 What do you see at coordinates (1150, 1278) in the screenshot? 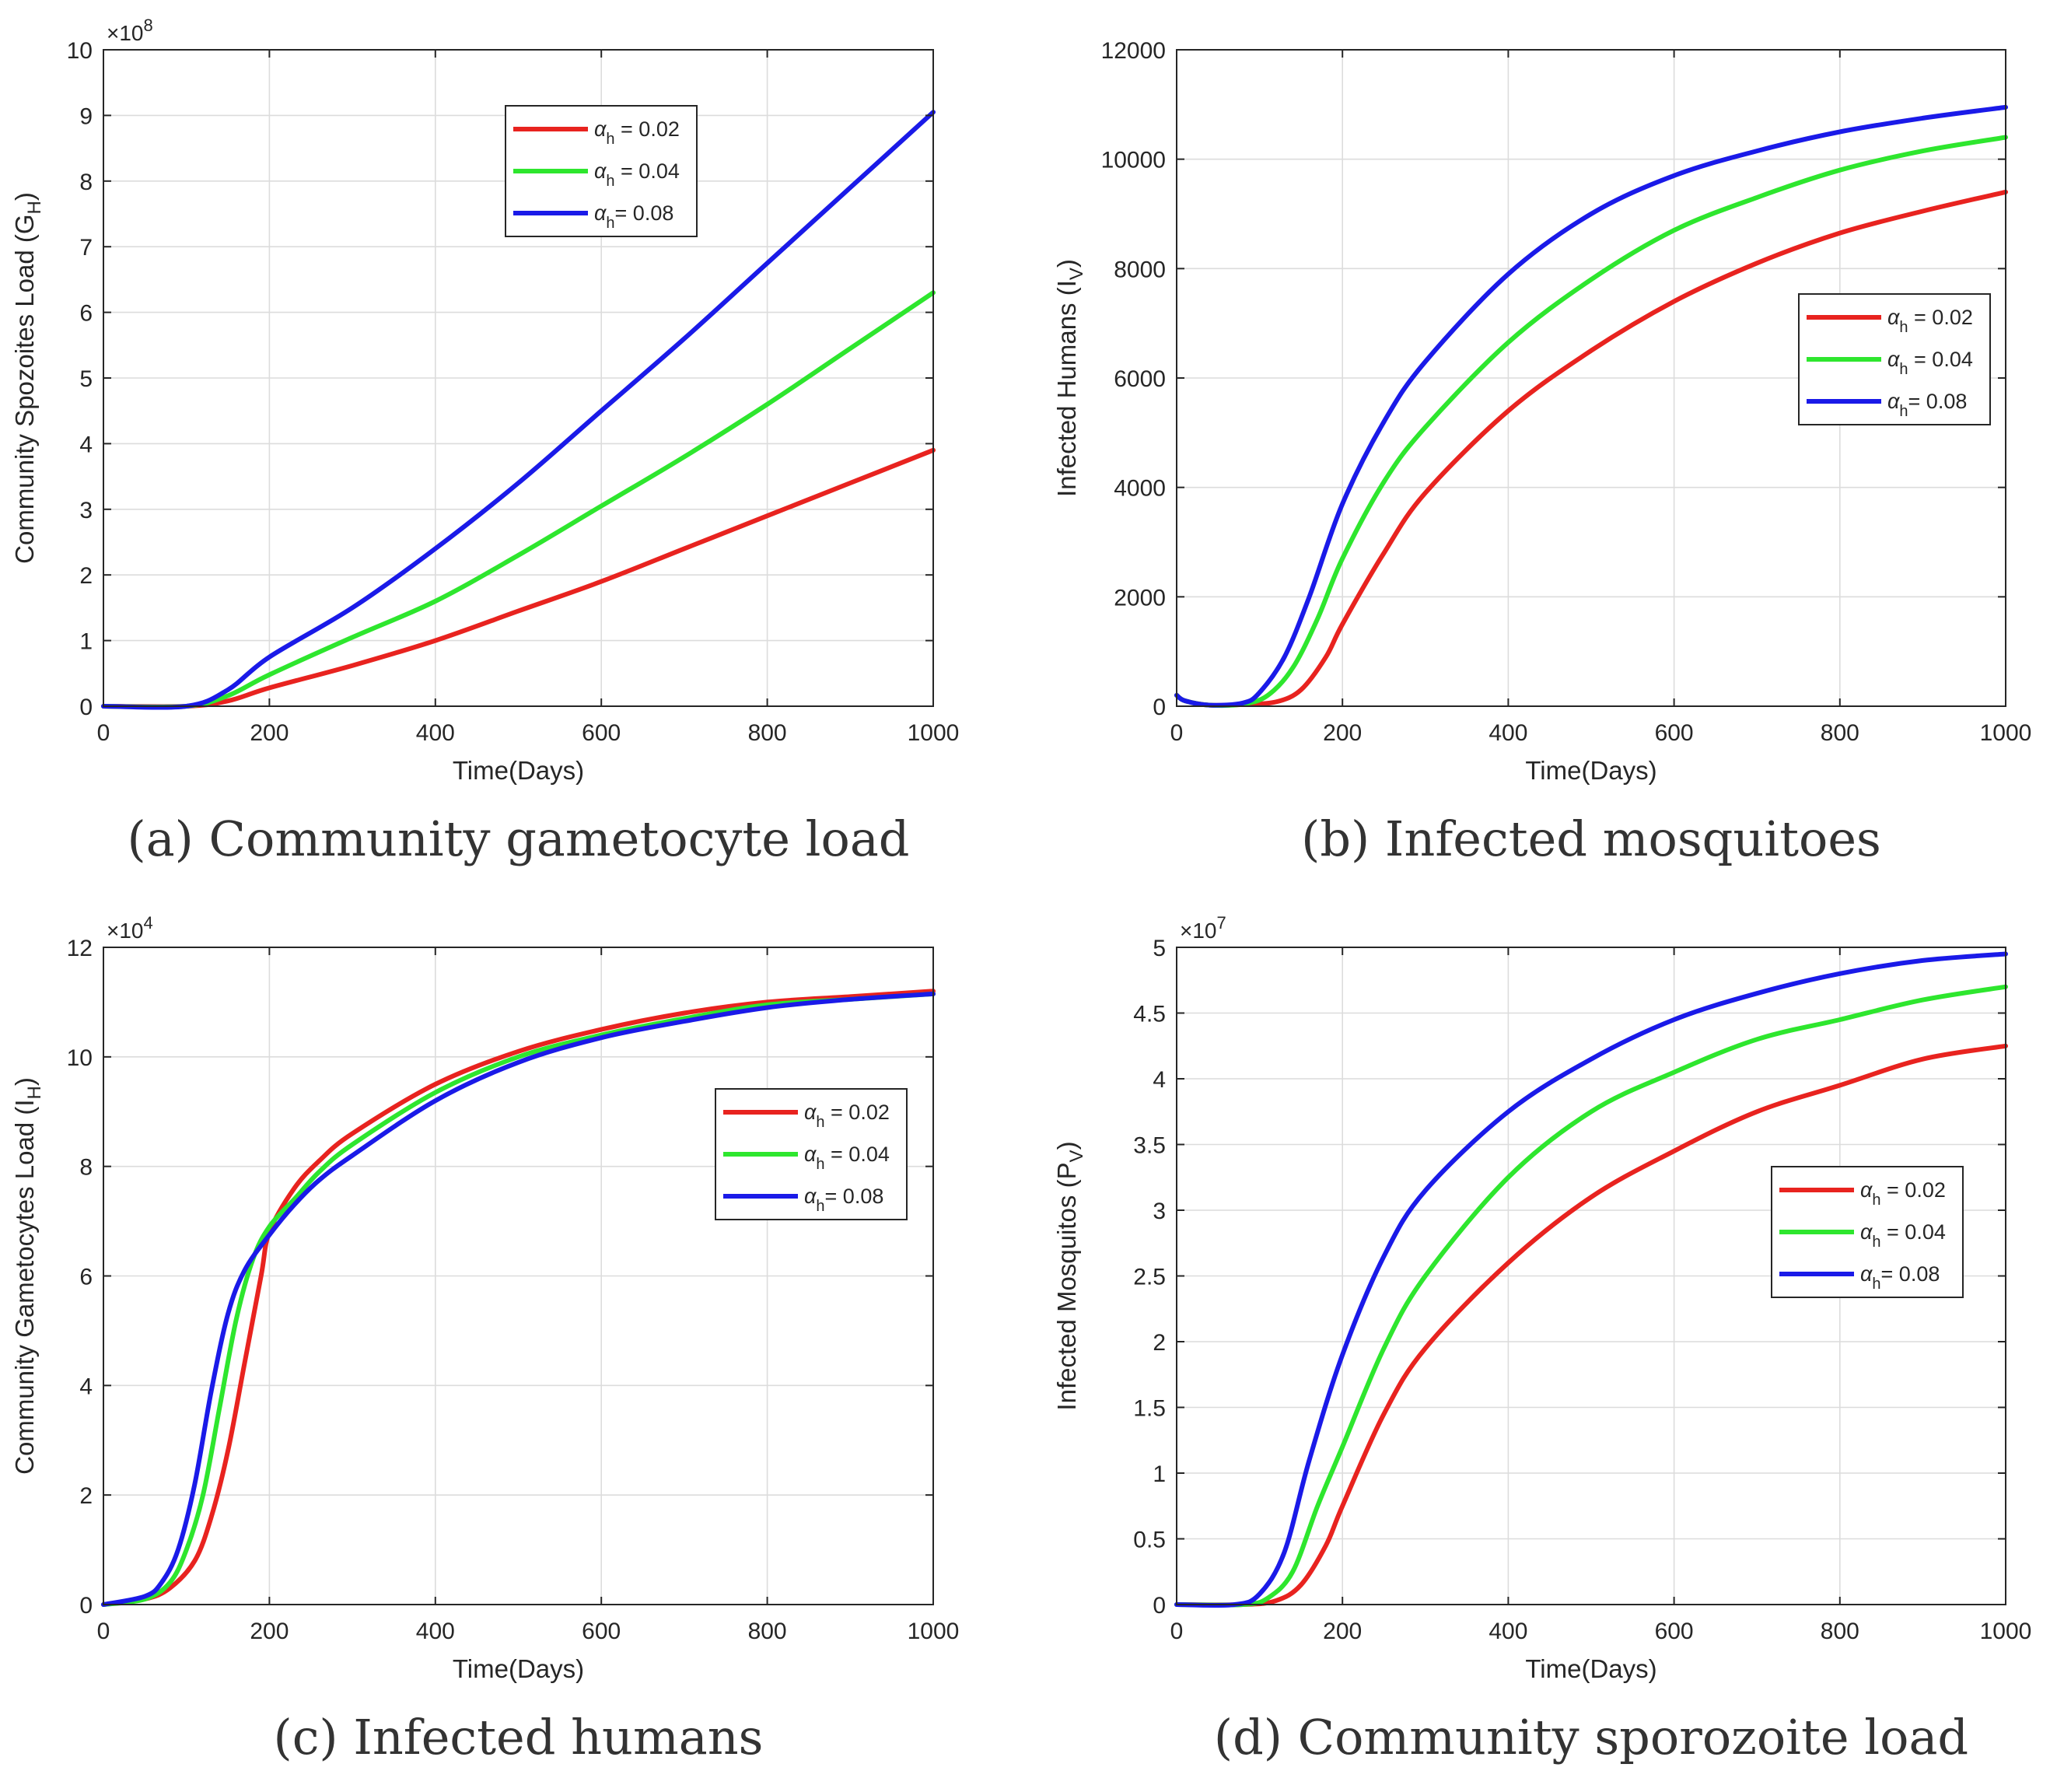
I see `y-tick-label: 2.5` at bounding box center [1150, 1278].